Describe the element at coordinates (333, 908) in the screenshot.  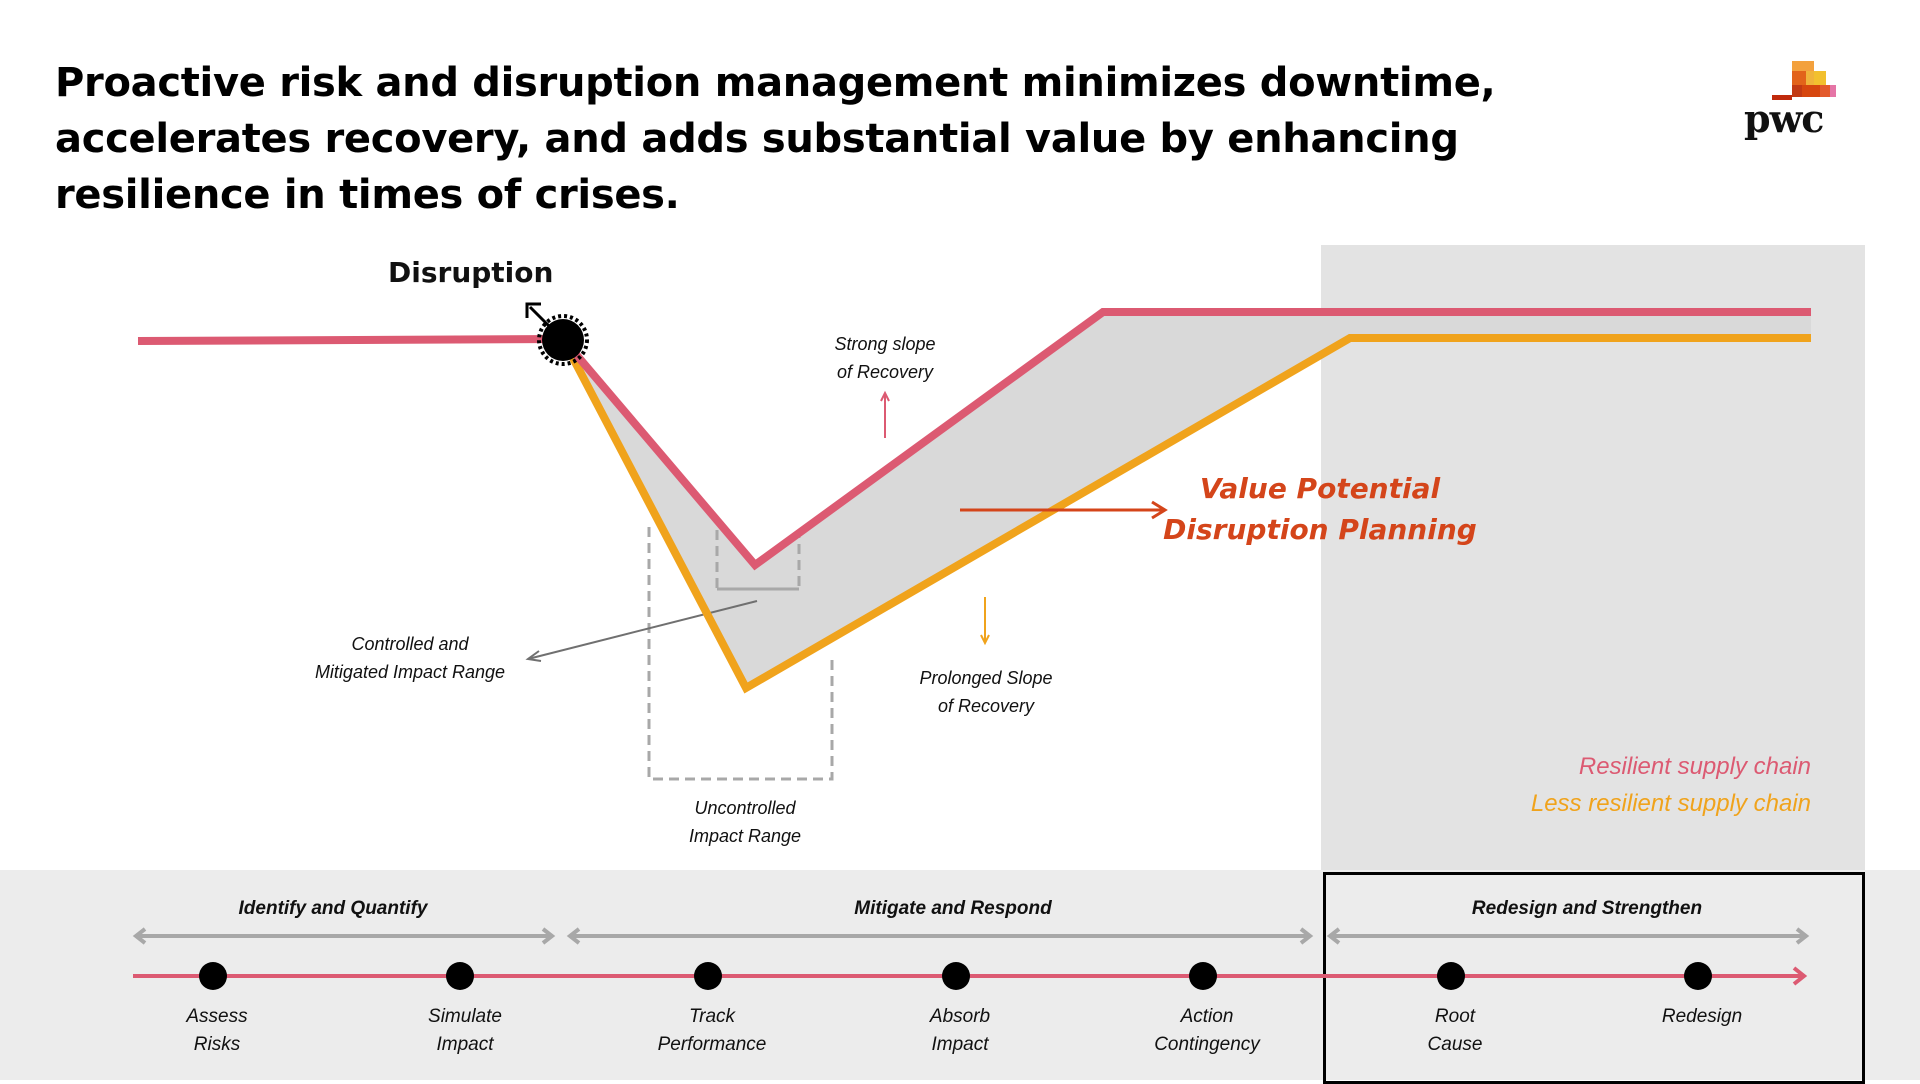
I see `phase-label-identify: Identify and Quantify` at that location.